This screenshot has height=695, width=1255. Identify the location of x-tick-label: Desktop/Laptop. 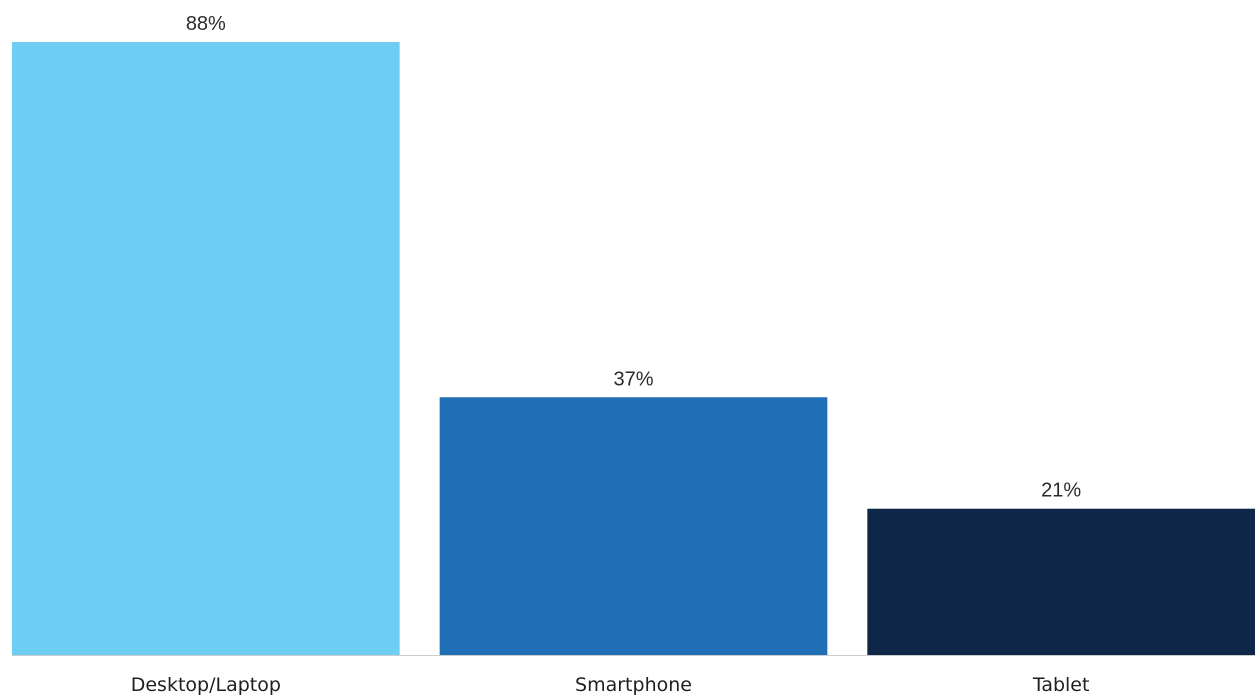
(206, 684).